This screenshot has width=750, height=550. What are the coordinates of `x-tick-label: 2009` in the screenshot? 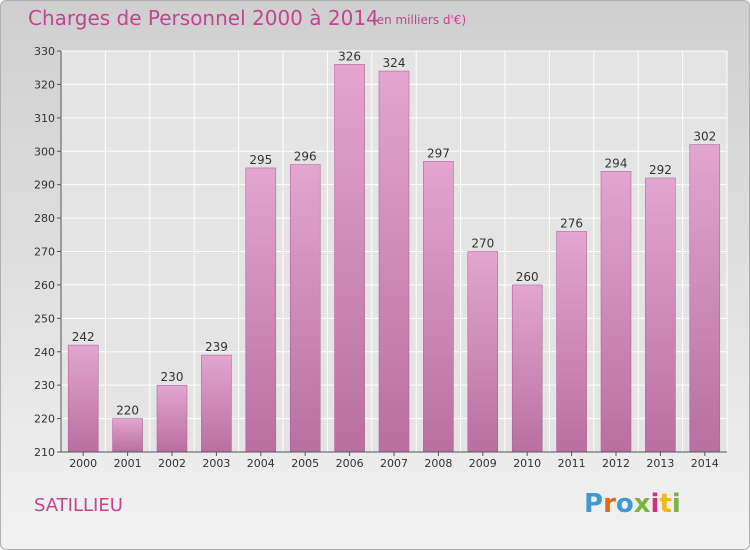 It's located at (483, 463).